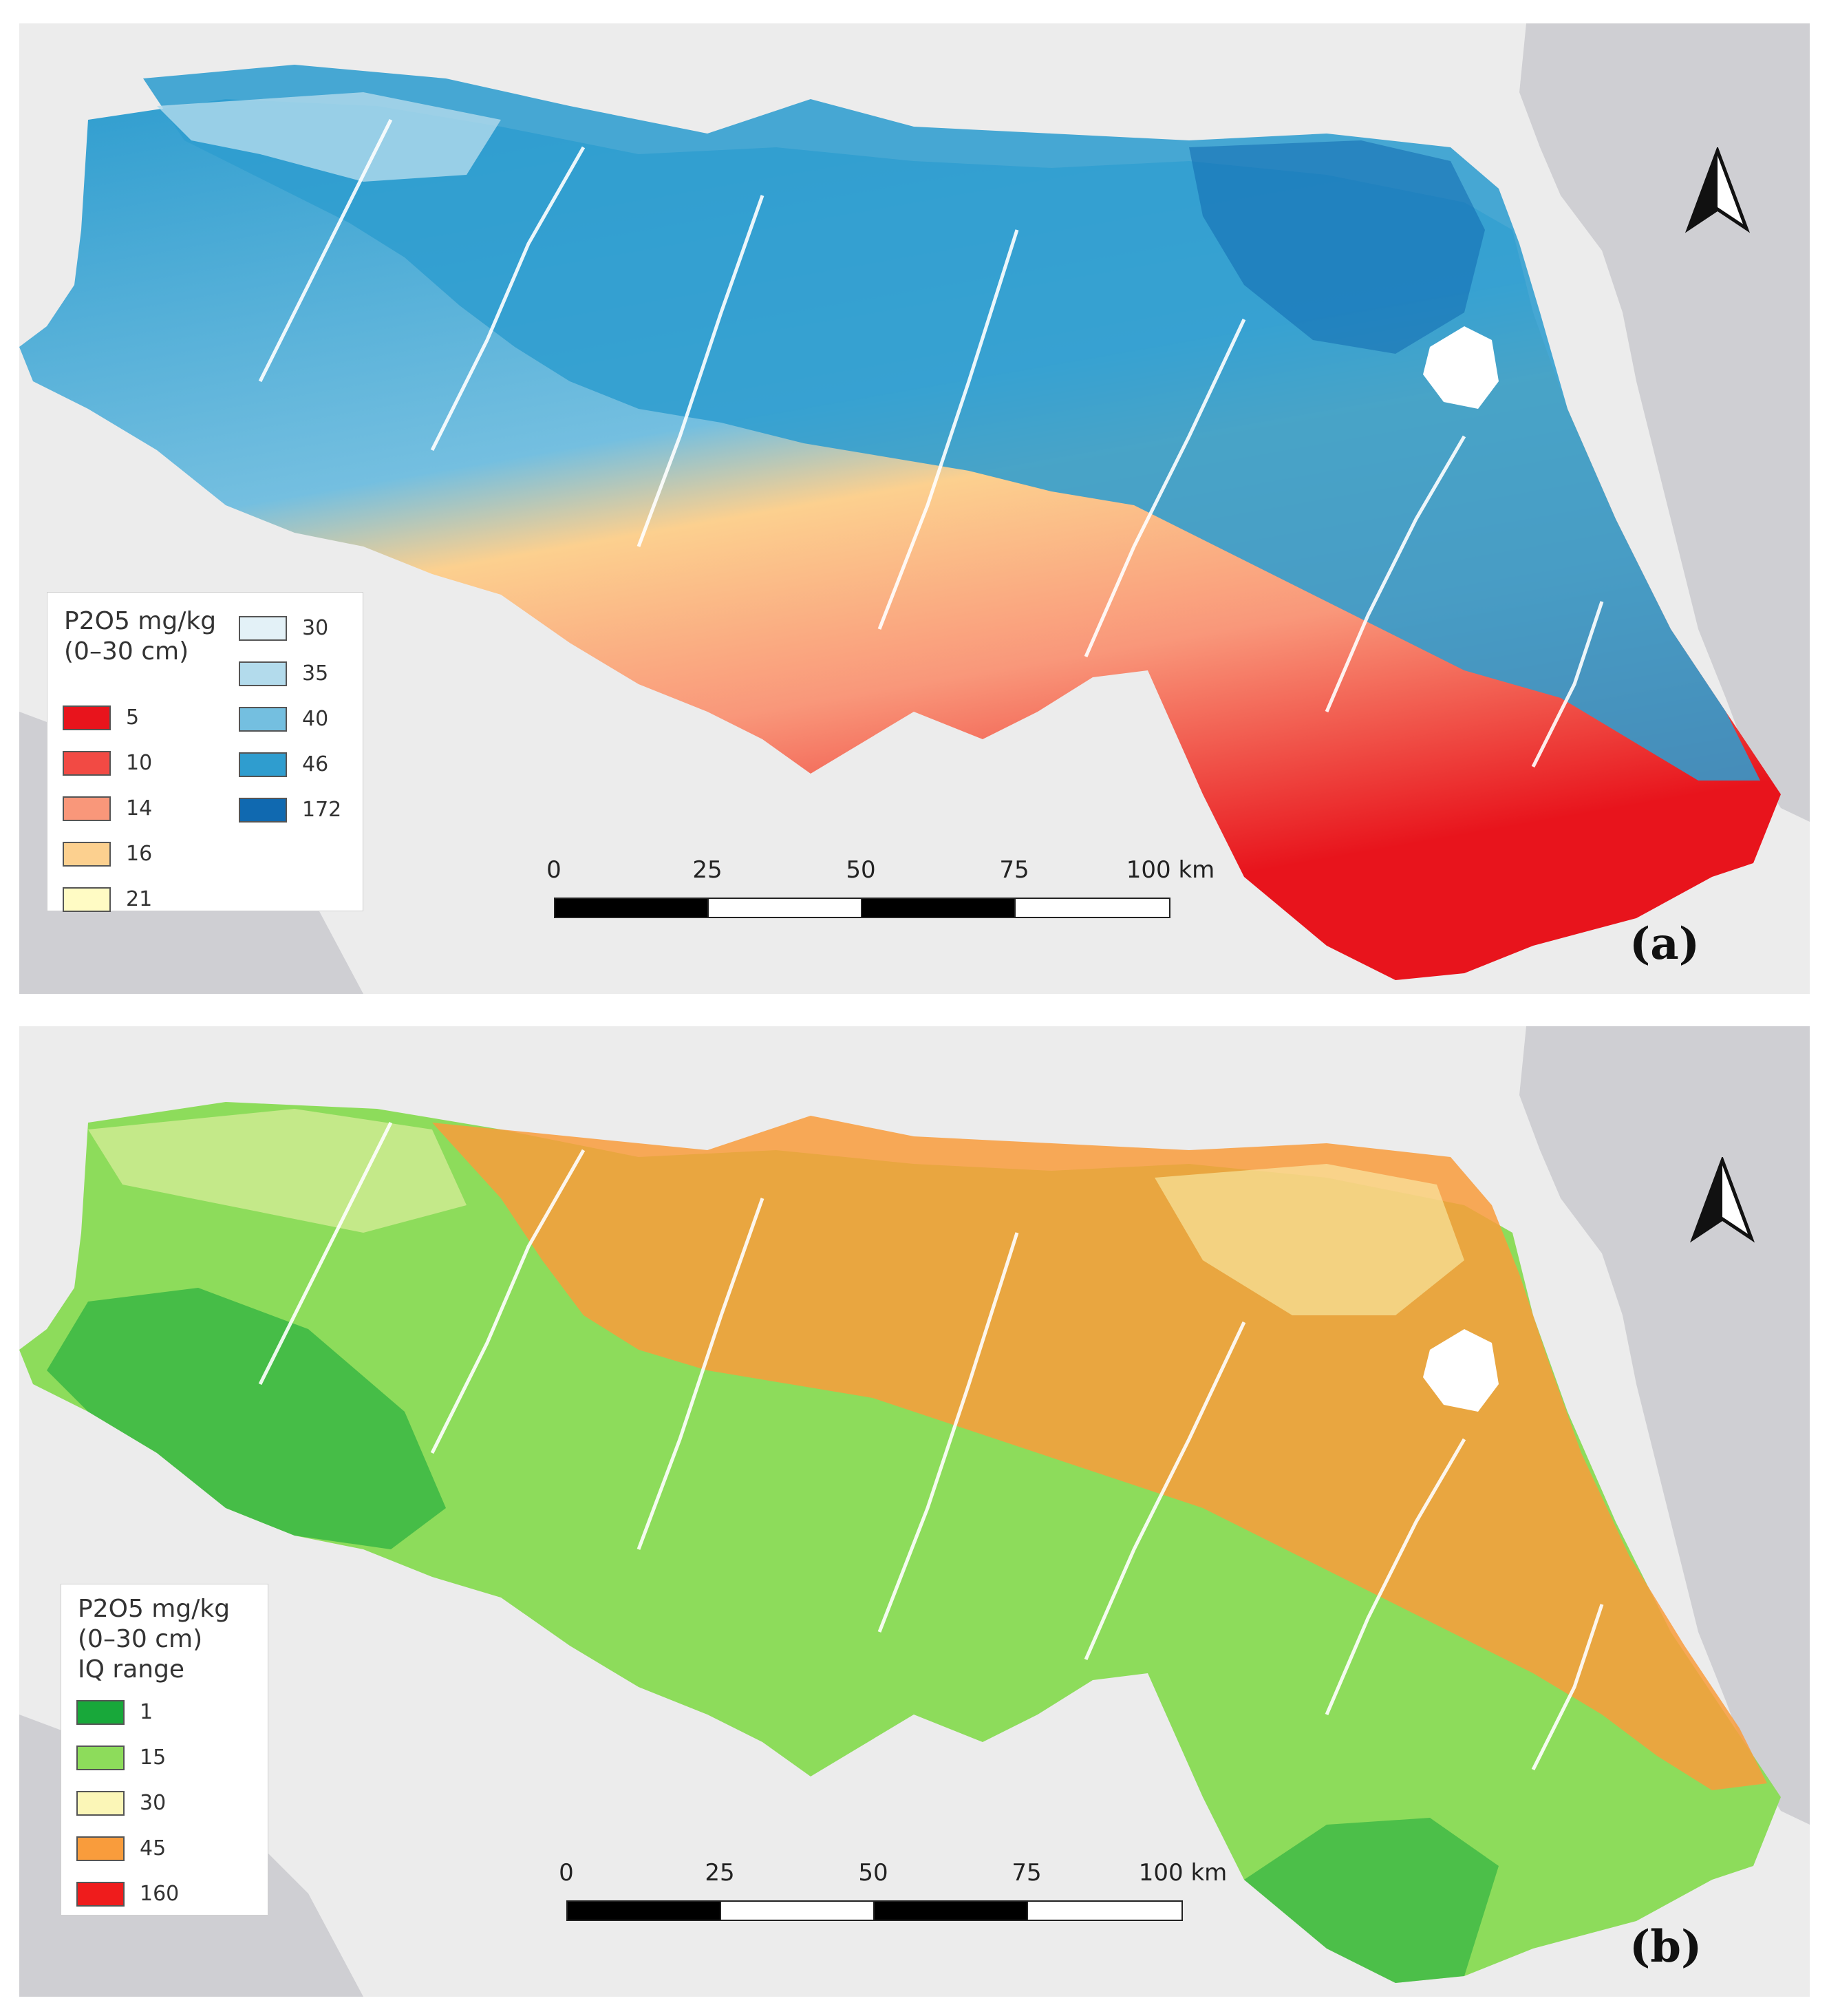 The image size is (1829, 2016). What do you see at coordinates (1461, 1370) in the screenshot?
I see `lagoon-b` at bounding box center [1461, 1370].